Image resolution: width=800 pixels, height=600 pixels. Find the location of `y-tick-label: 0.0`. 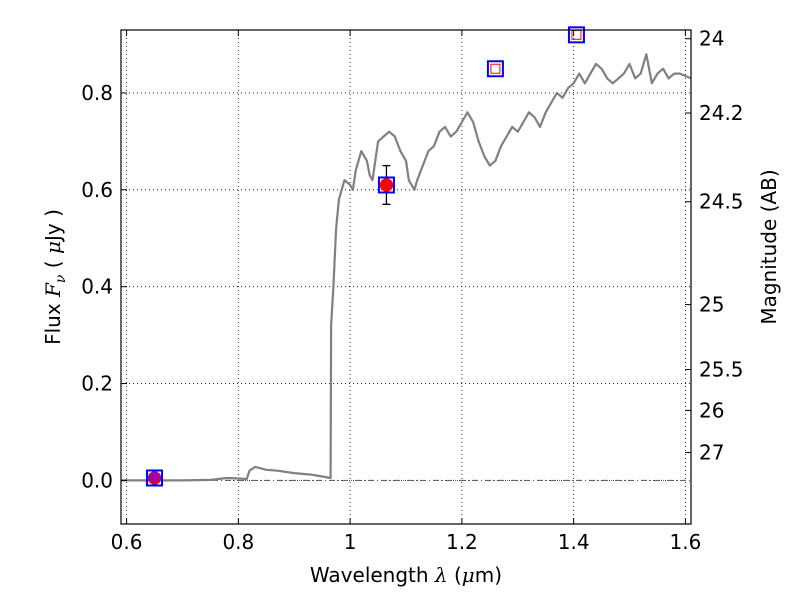

y-tick-label: 0.0 is located at coordinates (97, 480).